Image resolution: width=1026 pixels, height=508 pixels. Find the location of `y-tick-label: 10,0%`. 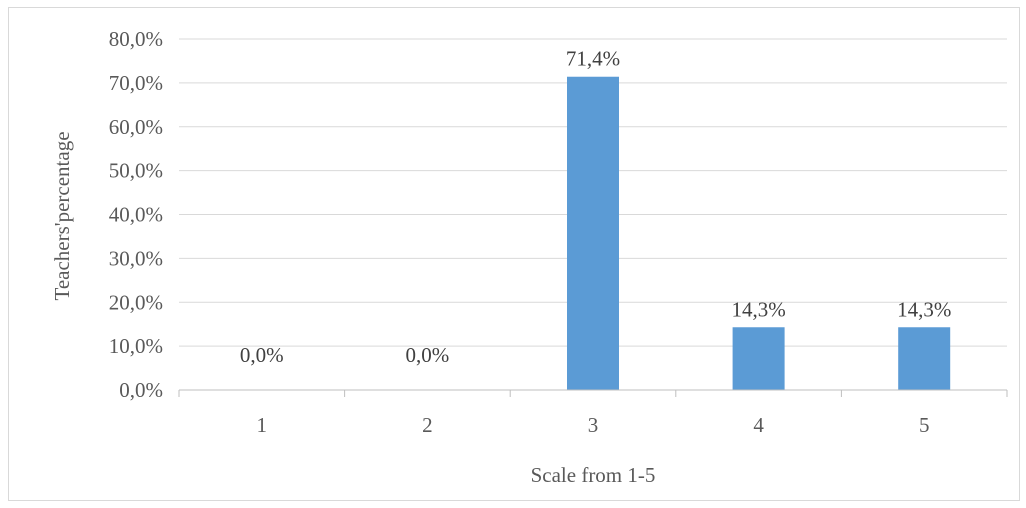

y-tick-label: 10,0% is located at coordinates (136, 346).